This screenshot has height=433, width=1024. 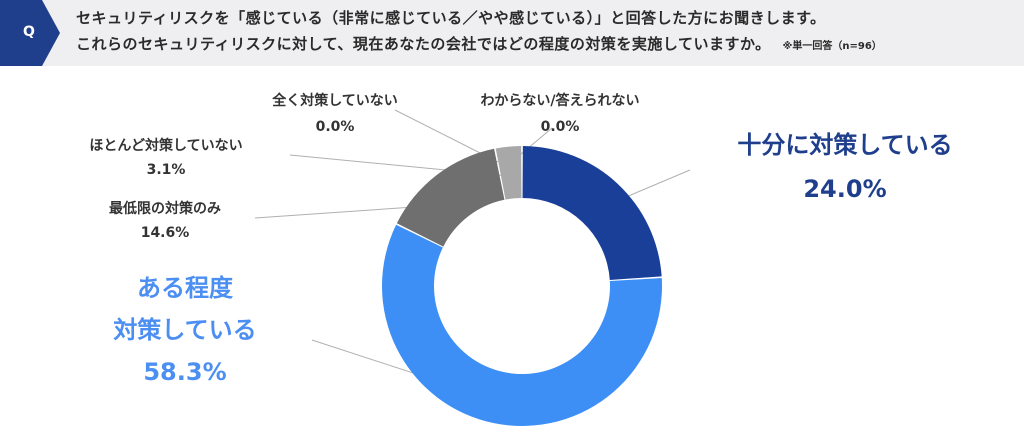 What do you see at coordinates (165, 233) in the screenshot?
I see `label-minimum-value: 14.6%` at bounding box center [165, 233].